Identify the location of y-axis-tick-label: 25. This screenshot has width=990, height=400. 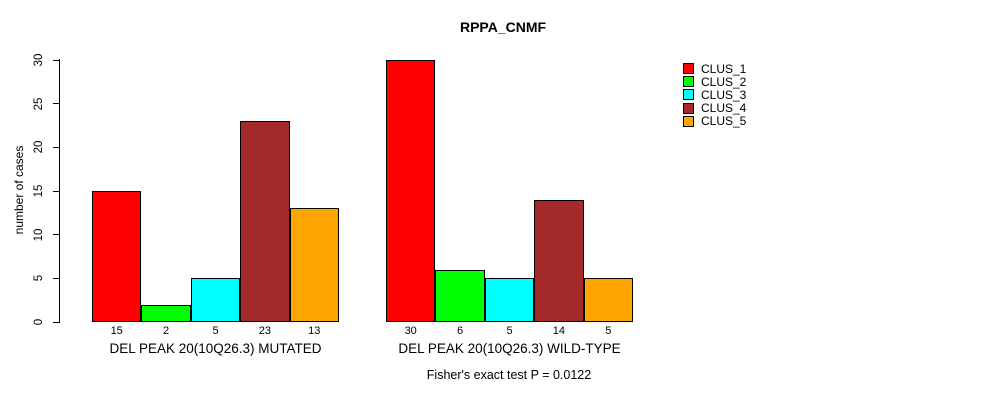
(39, 104).